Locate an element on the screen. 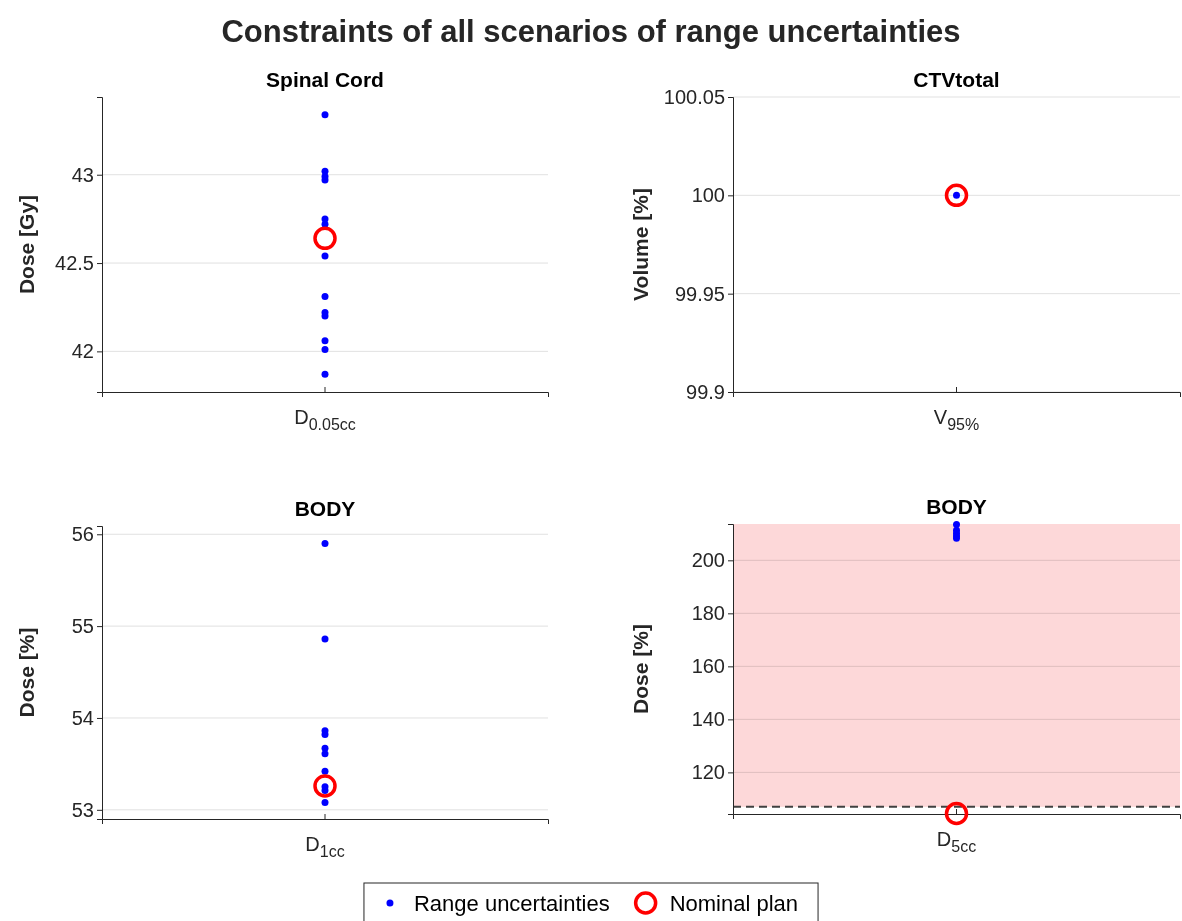 The image size is (1182, 921). x-tick-label: D$_{5cc}$ is located at coordinates (956, 841).